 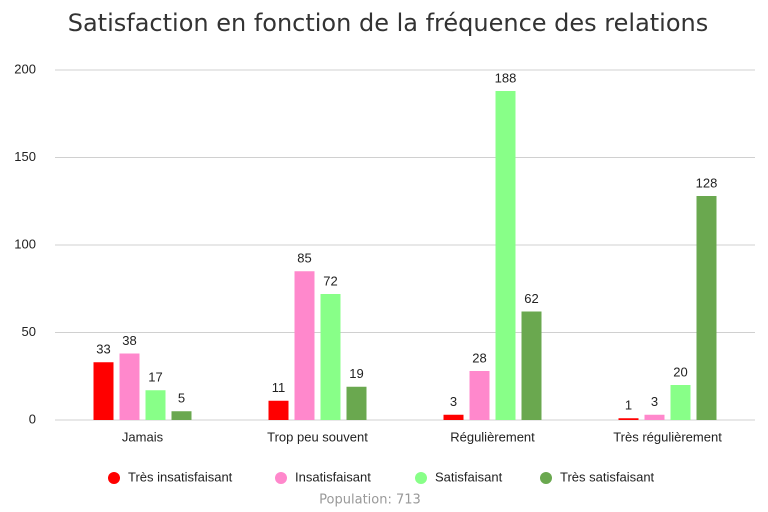 I want to click on x-tick-label: Trop peu souvent, so click(x=317, y=436).